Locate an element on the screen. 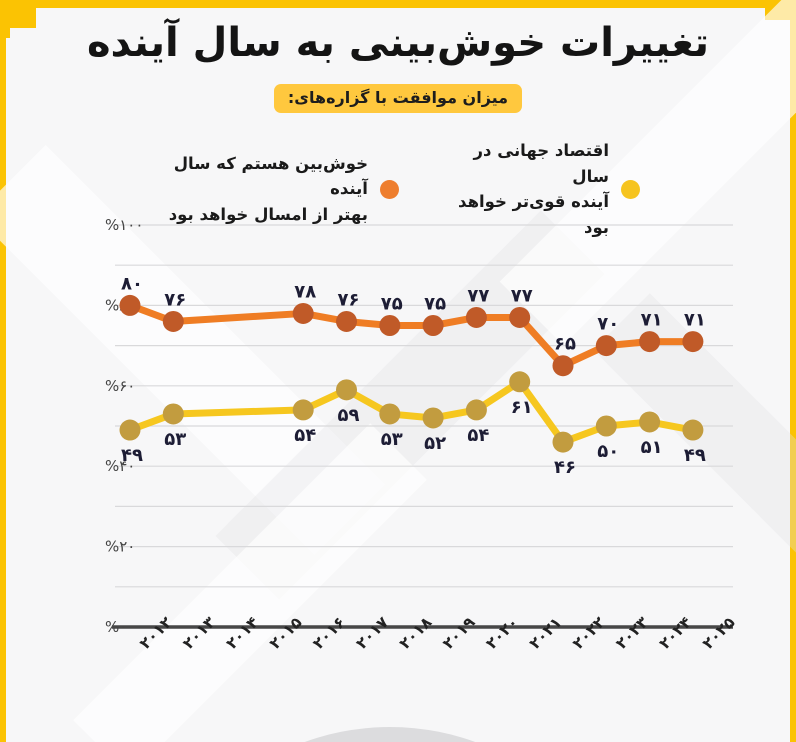 The image size is (796, 742). top-left-corner-step is located at coordinates (18, 14).